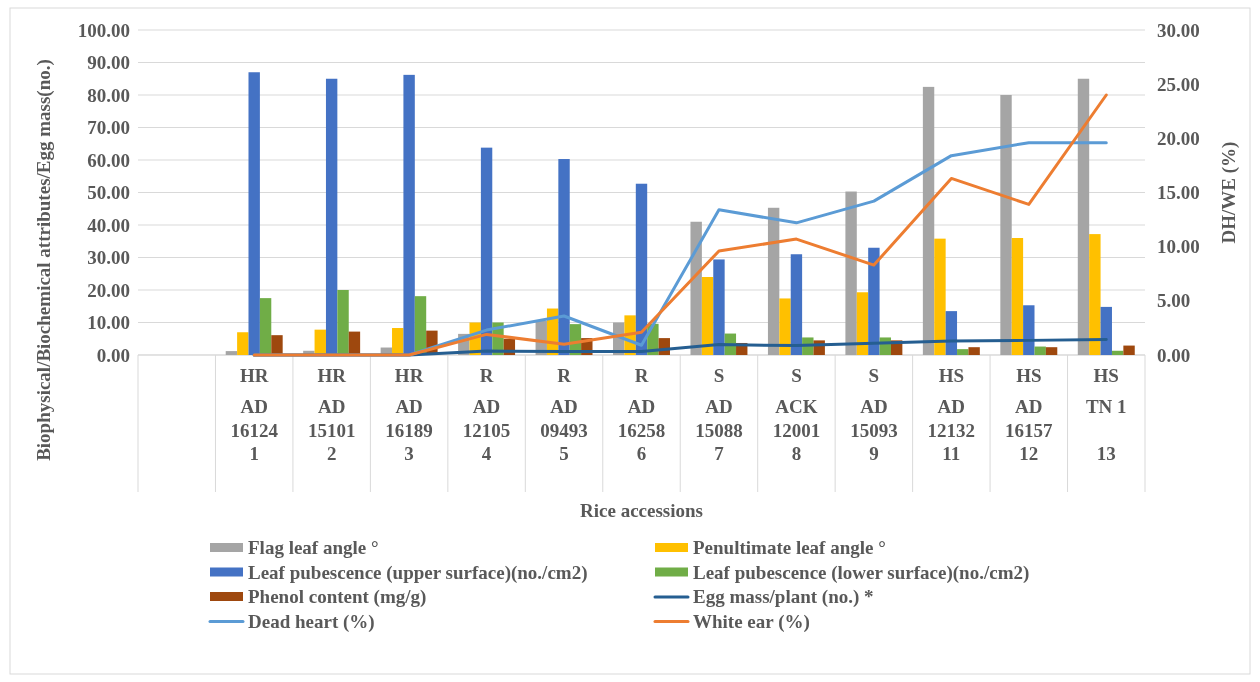 The image size is (1260, 682). I want to click on legend-label: Dead heart (%), so click(311, 621).